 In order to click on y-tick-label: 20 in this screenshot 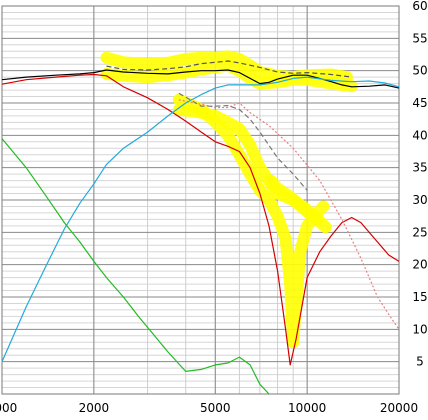, I will do `click(419, 265)`.